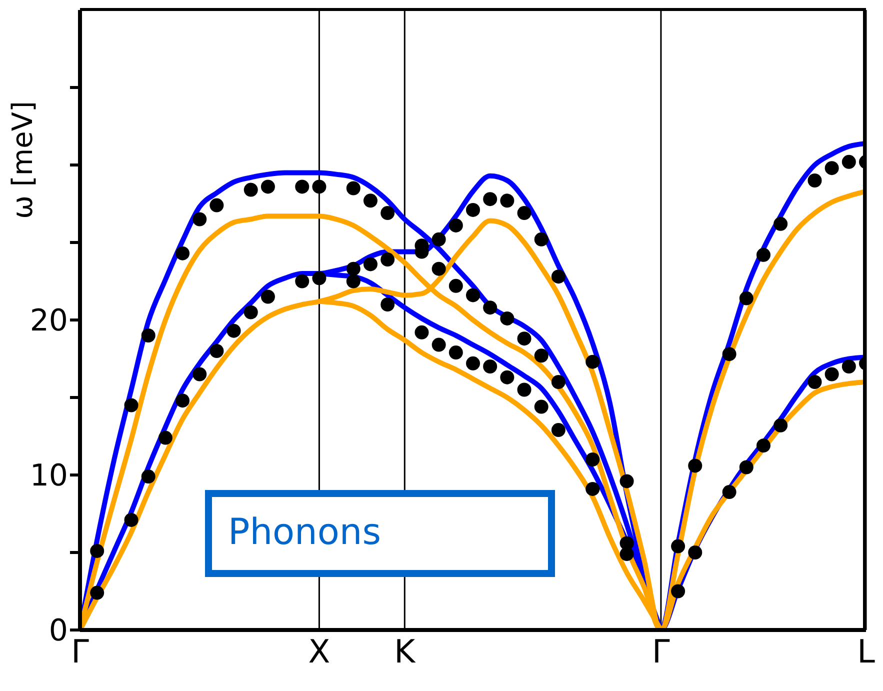 This screenshot has width=883, height=691. What do you see at coordinates (304, 533) in the screenshot?
I see `annotation: Phonons` at bounding box center [304, 533].